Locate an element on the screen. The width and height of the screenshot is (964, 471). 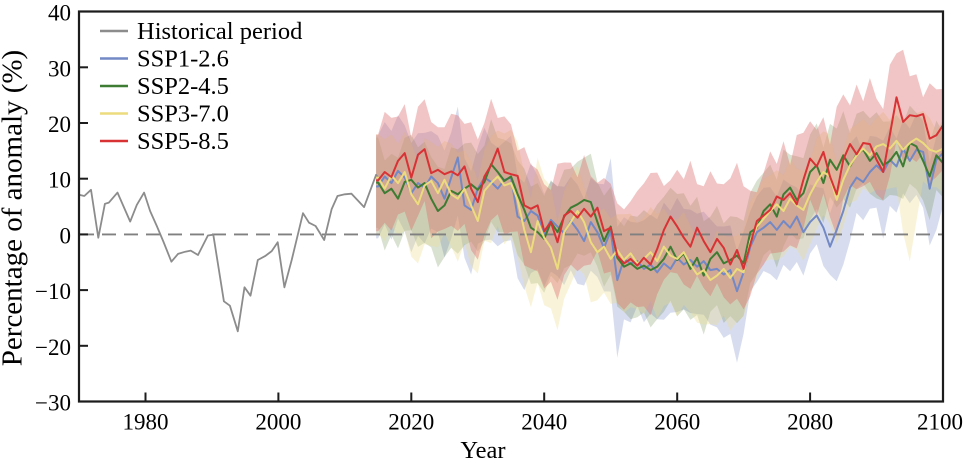
svg-text: 2020 is located at coordinates (411, 422).